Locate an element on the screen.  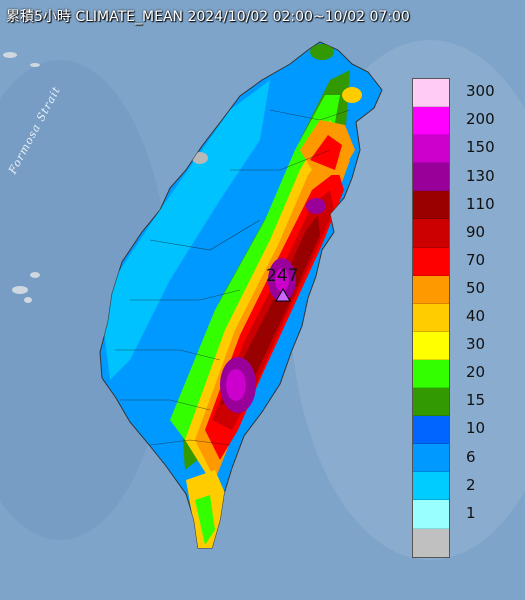
legend-label: 40 is located at coordinates (476, 316).